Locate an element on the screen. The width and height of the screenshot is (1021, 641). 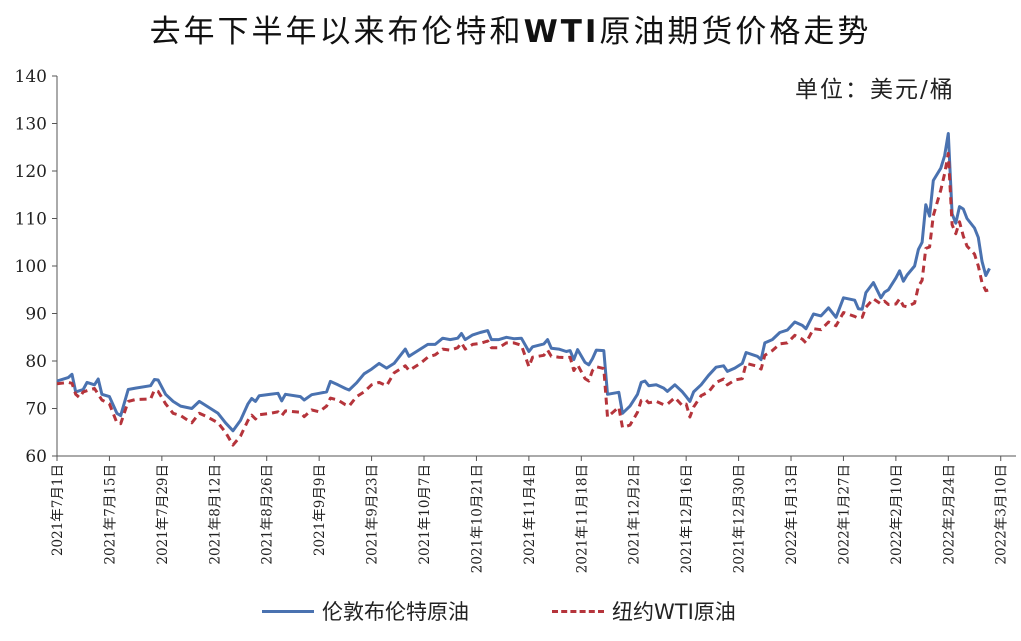
x-tick-label: 2021年10月21日 is located at coordinates (477, 518).